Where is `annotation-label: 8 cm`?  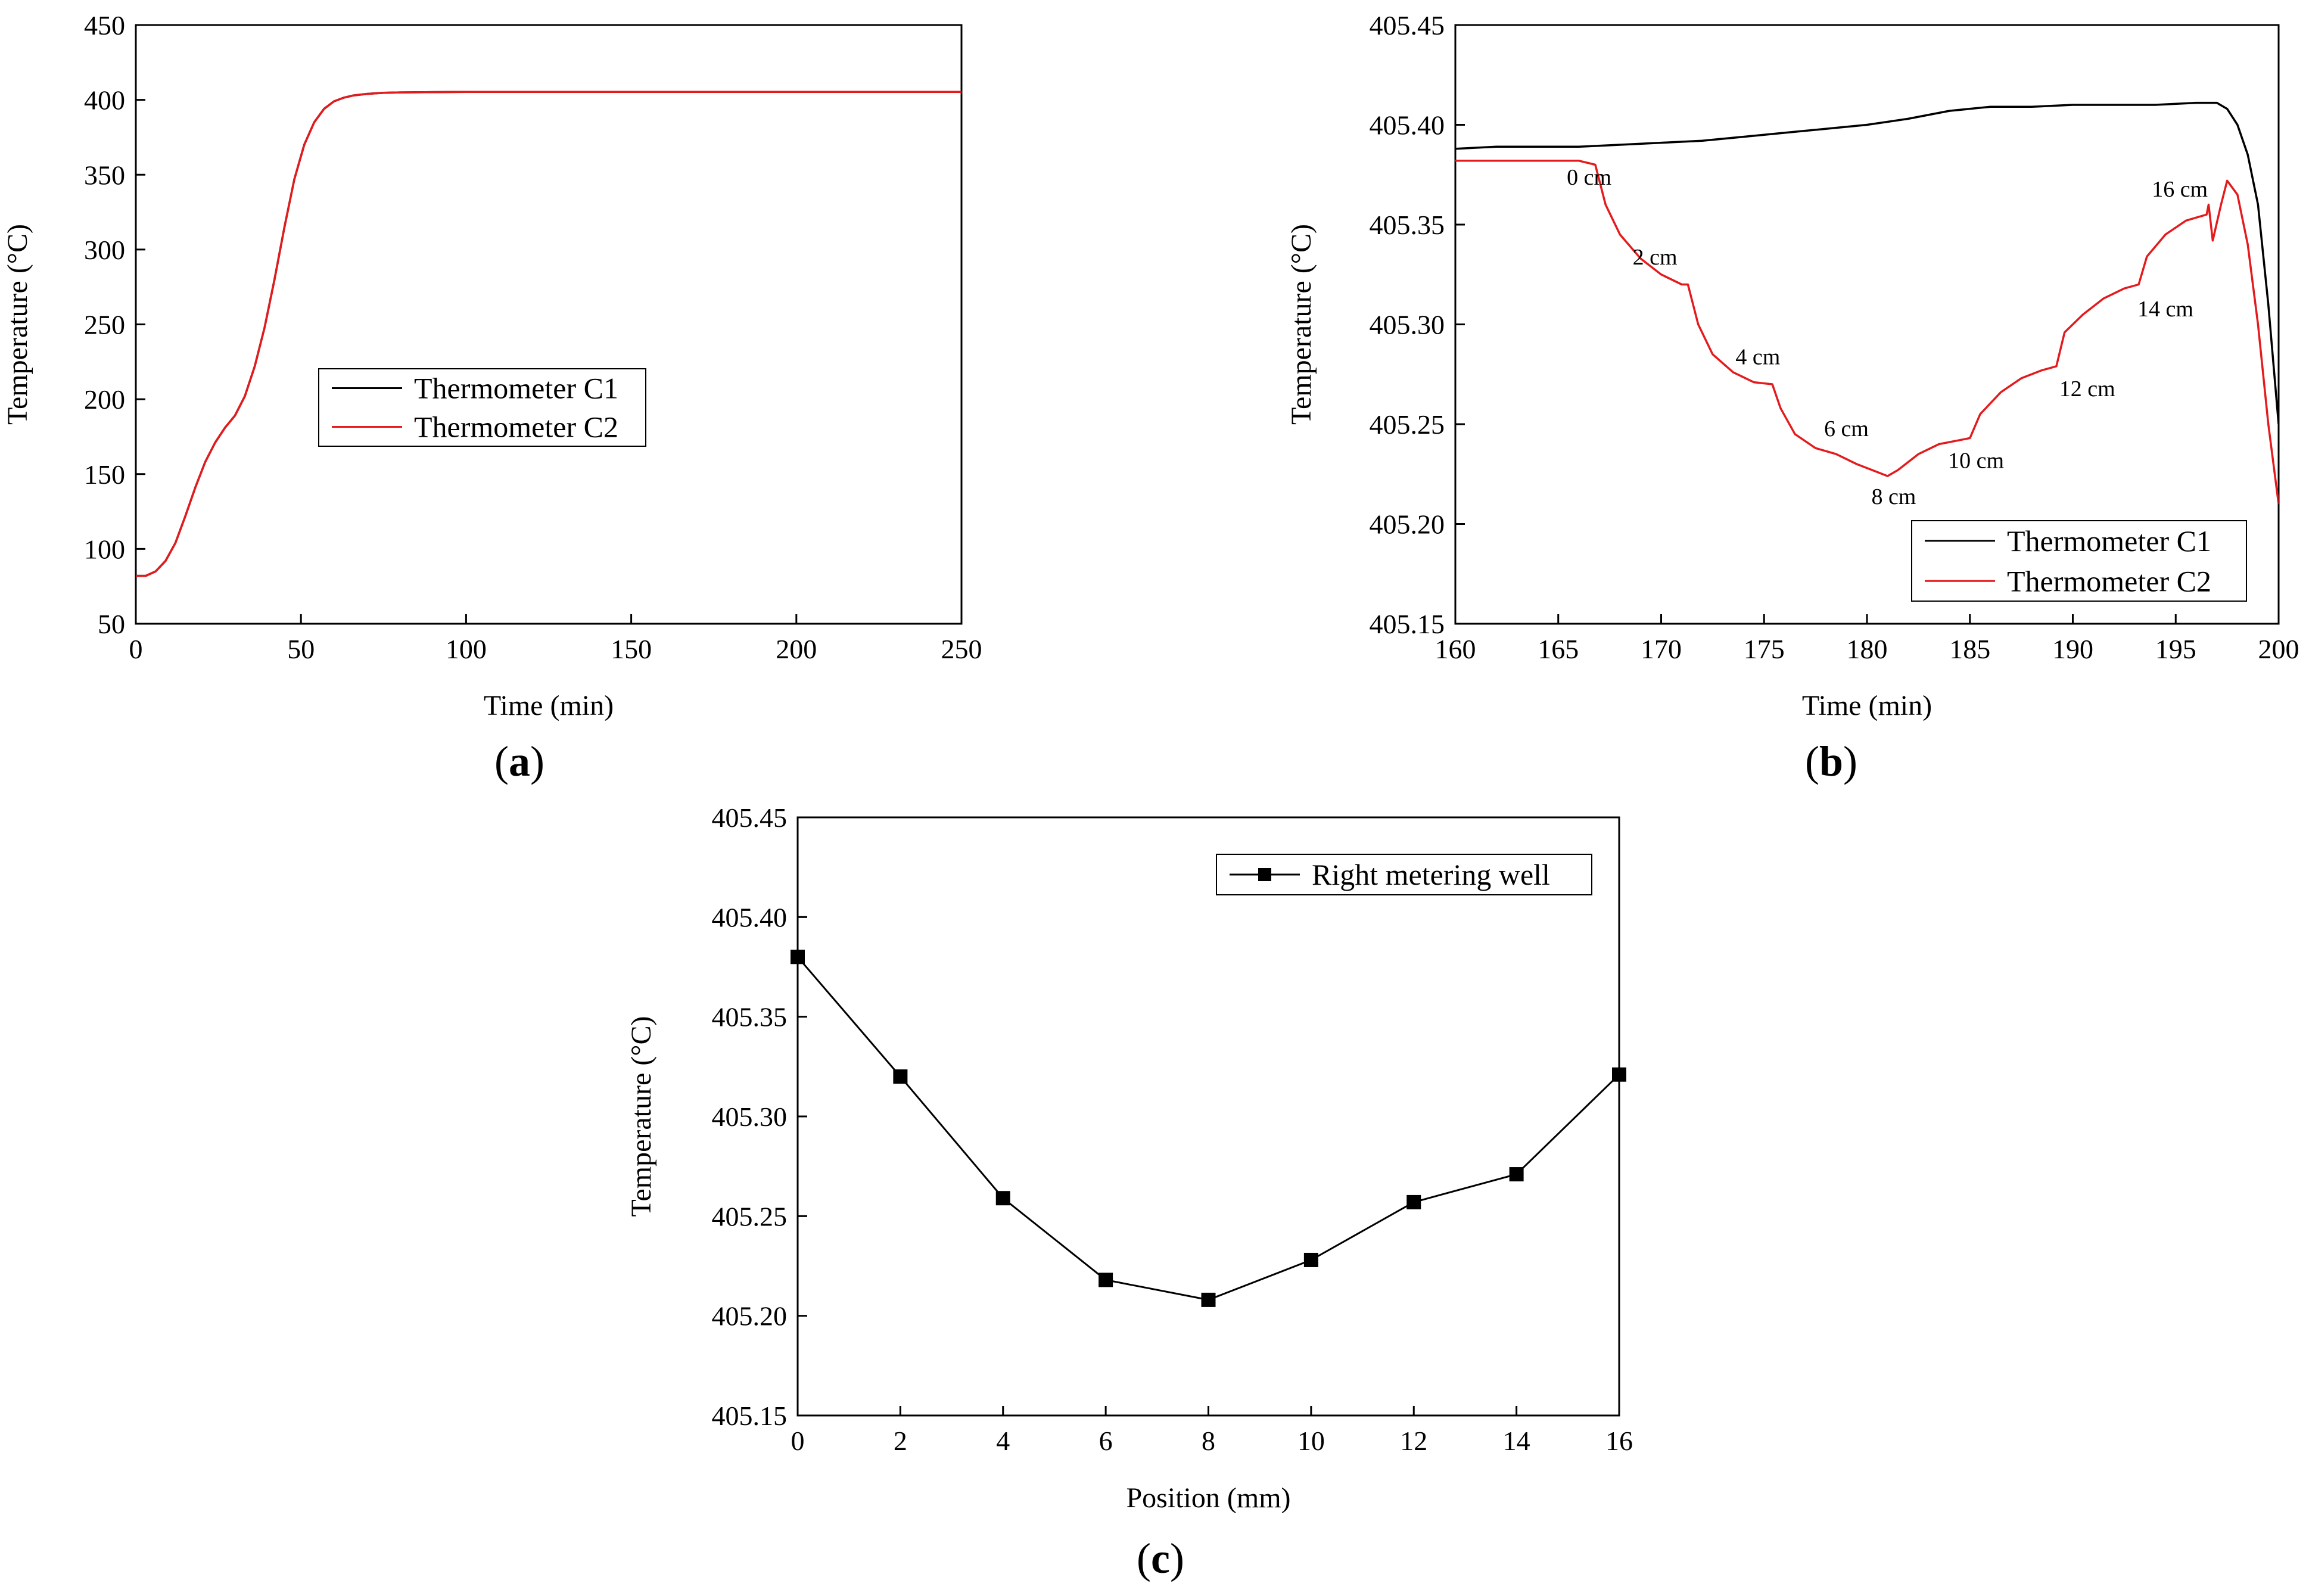 annotation-label: 8 cm is located at coordinates (1893, 496).